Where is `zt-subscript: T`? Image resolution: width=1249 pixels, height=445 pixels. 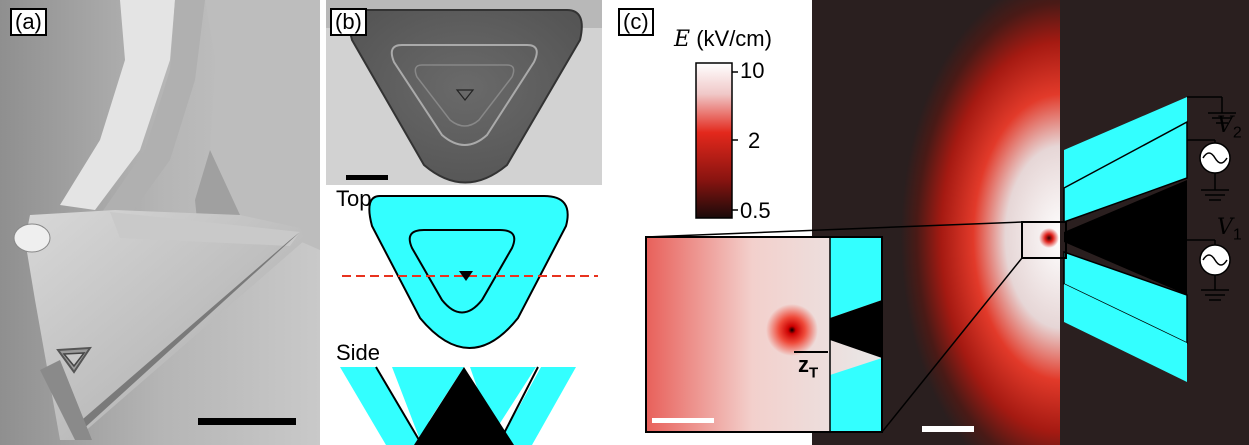
zt-subscript: T is located at coordinates (814, 373).